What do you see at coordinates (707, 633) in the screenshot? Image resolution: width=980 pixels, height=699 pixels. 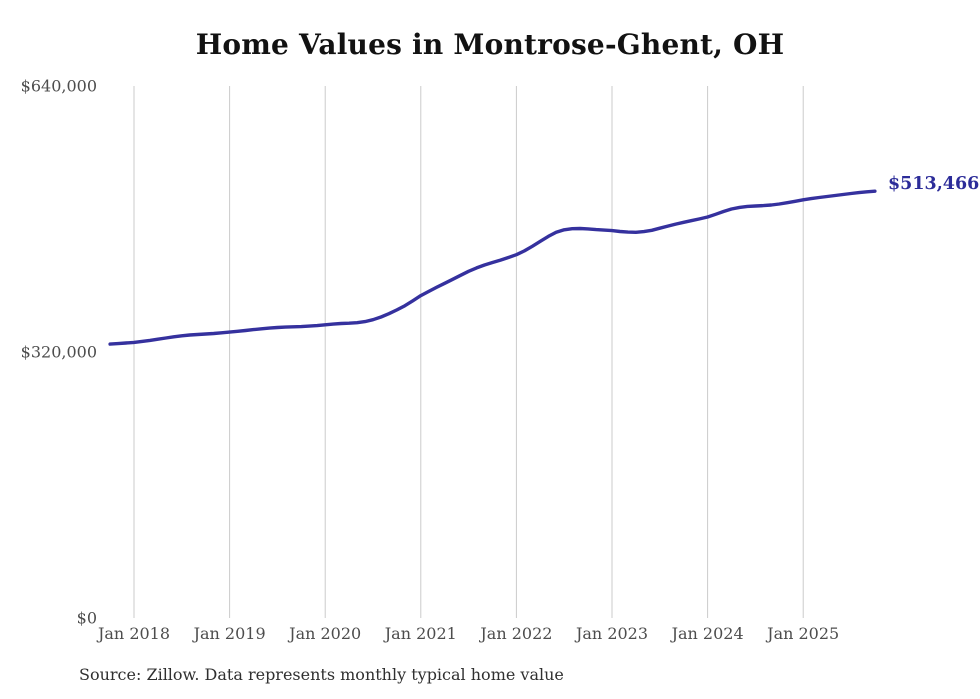 I see `x-tick-label: Jan 2024` at bounding box center [707, 633].